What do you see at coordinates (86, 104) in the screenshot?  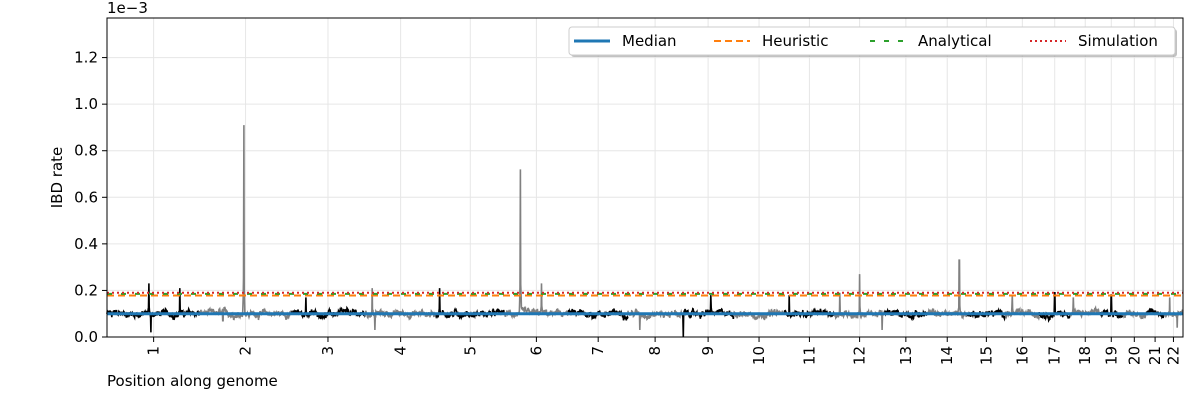 I see `y-tick-label: 1.0` at bounding box center [86, 104].